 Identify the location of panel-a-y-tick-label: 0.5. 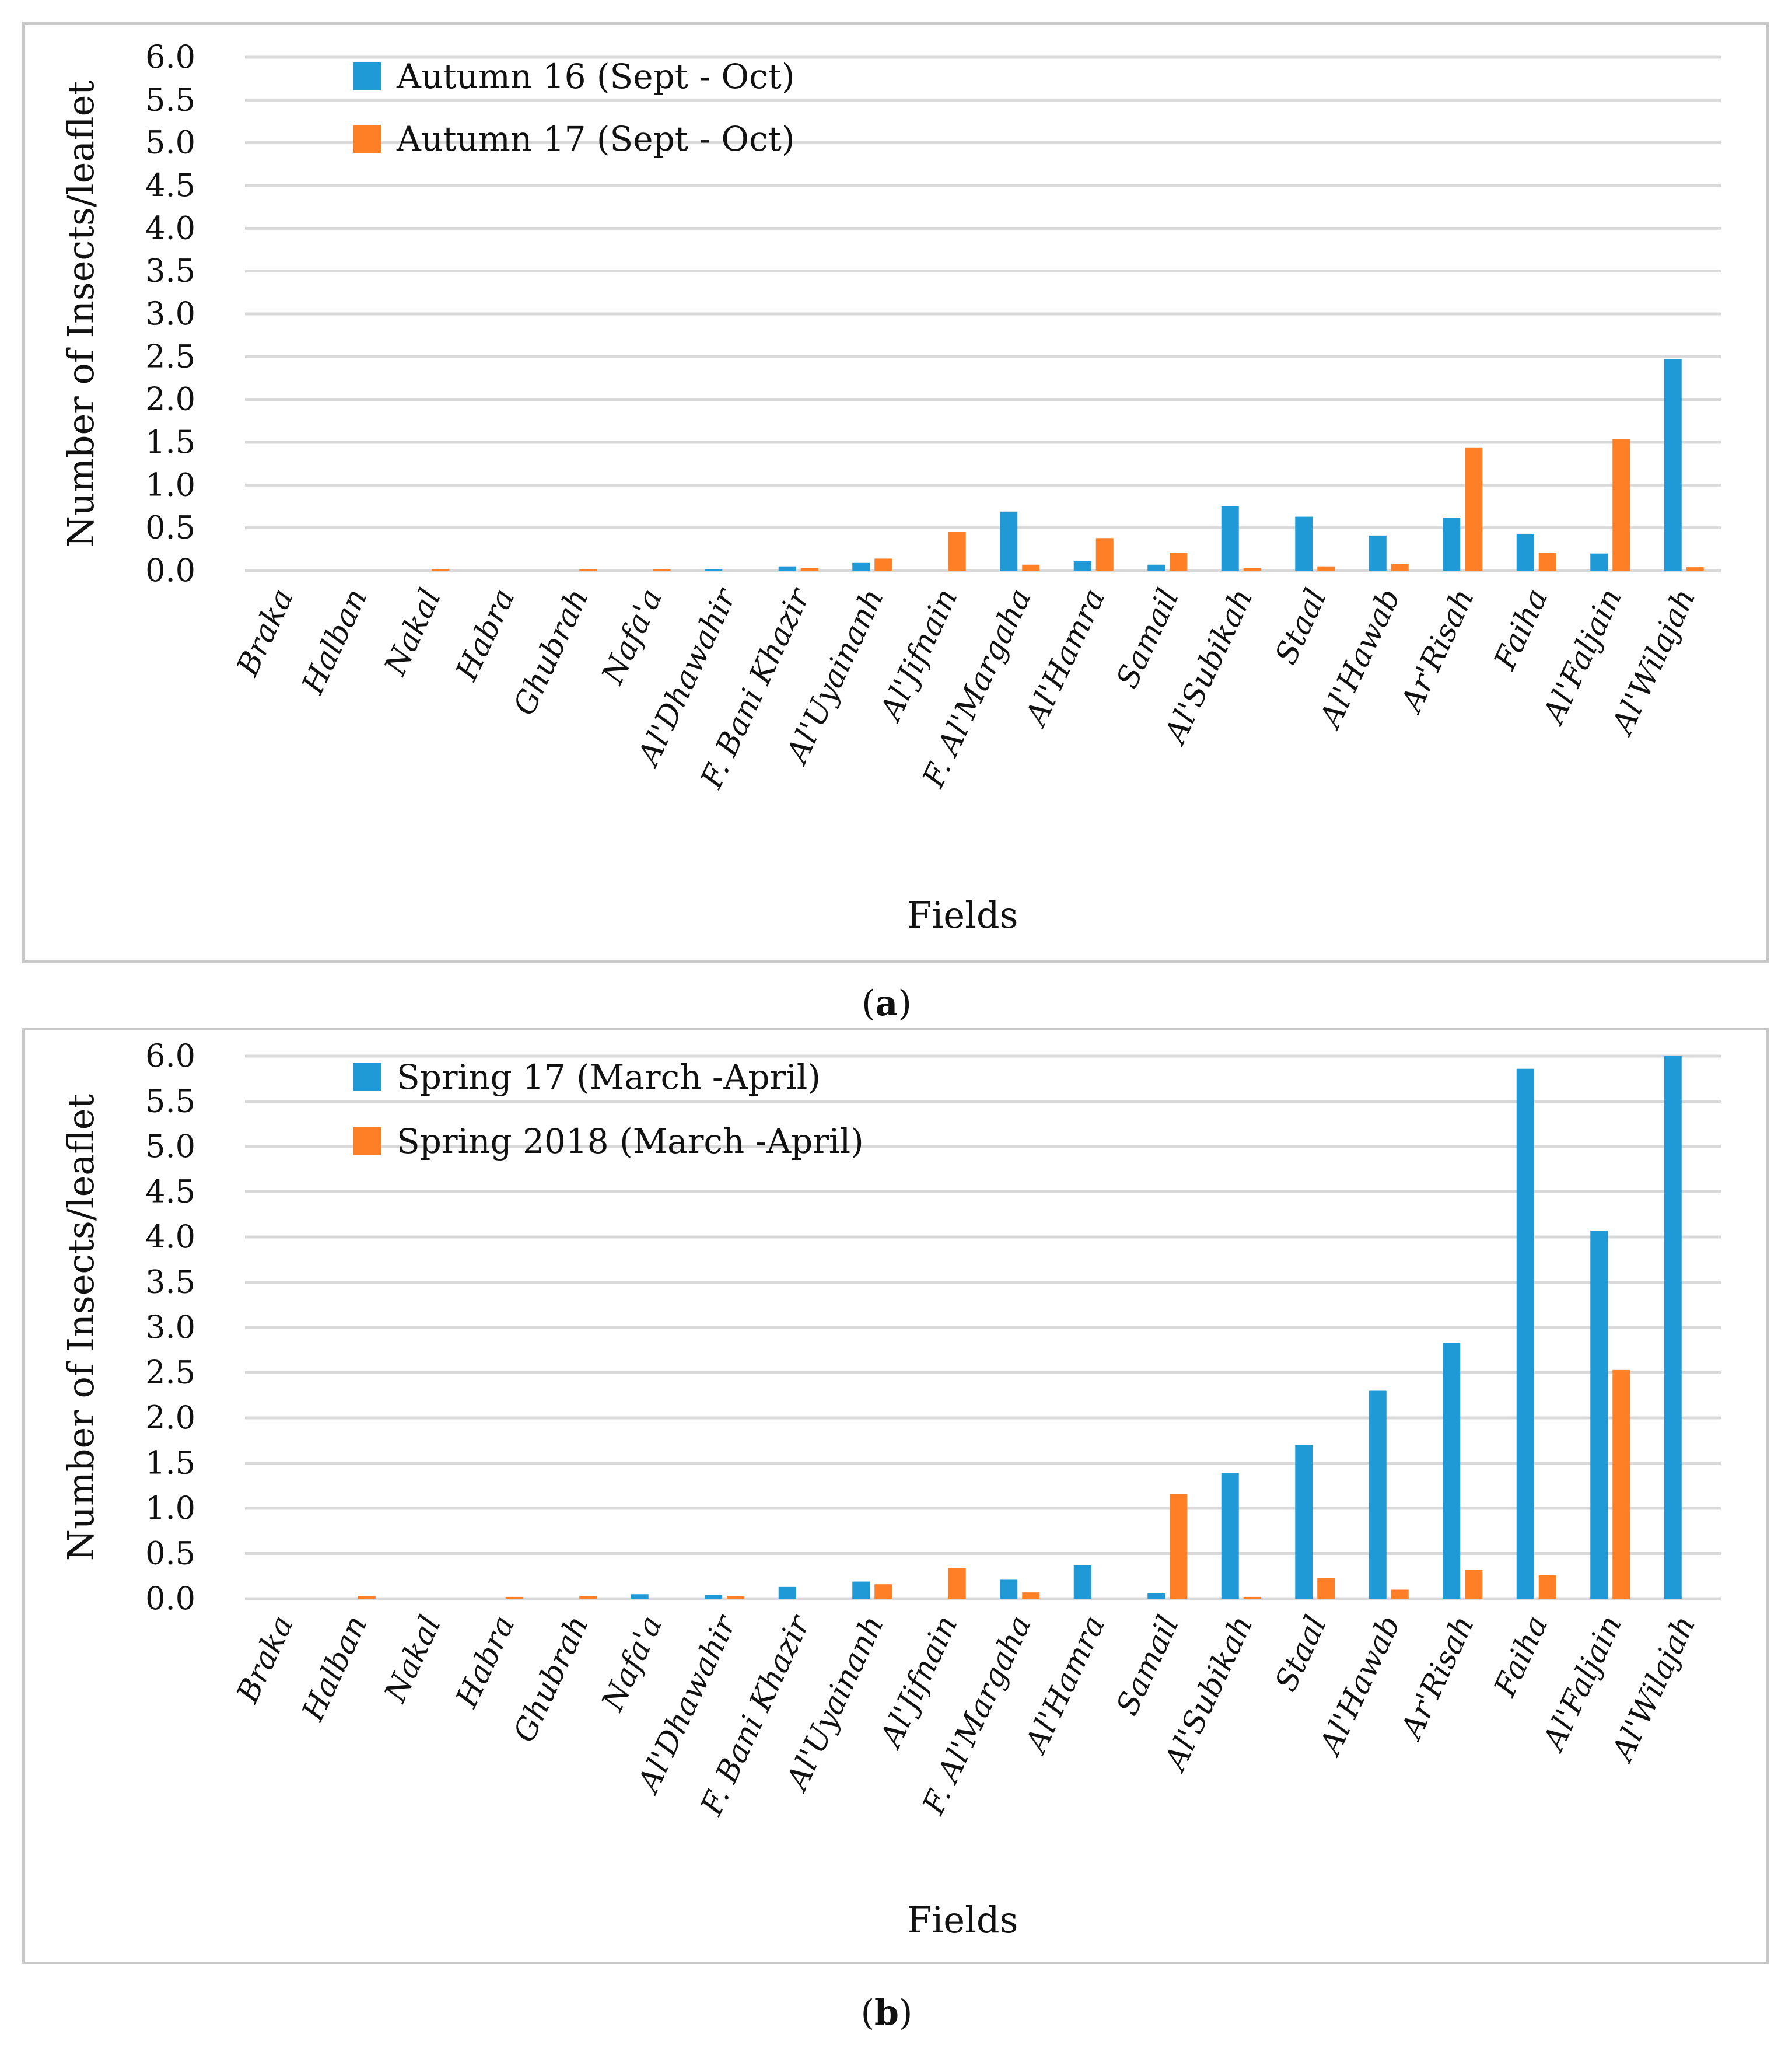
(170, 527).